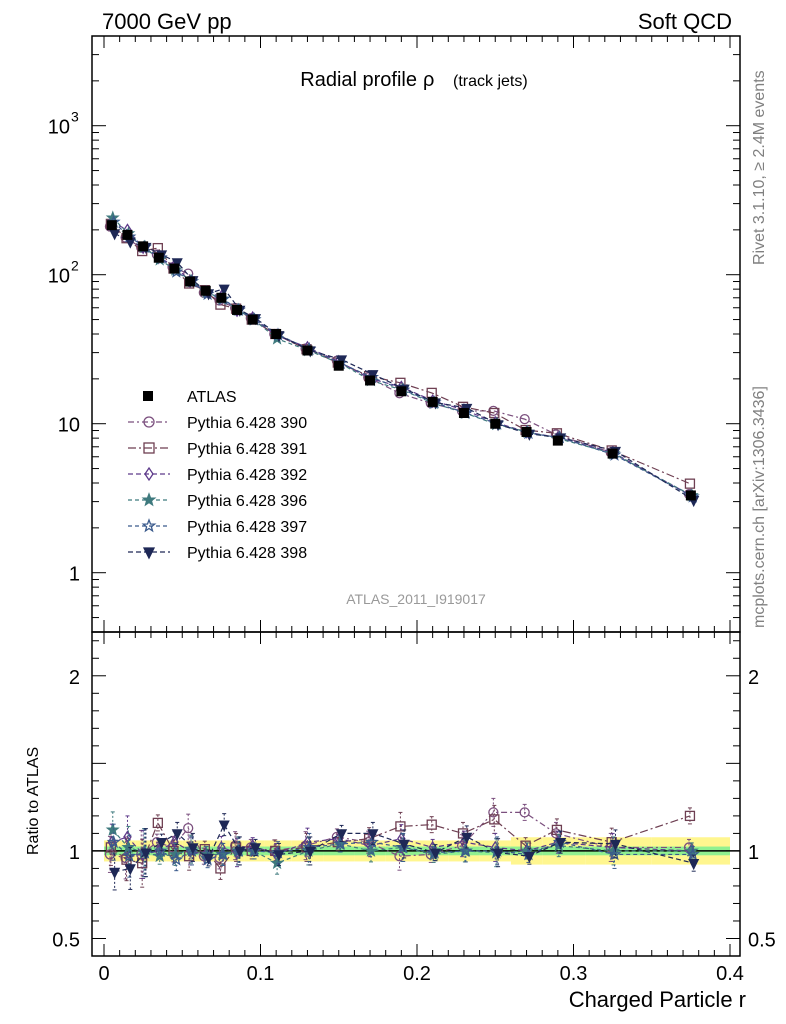 This screenshot has width=786, height=1024. I want to click on legend-label: Pythia 6.428 398, so click(247, 553).